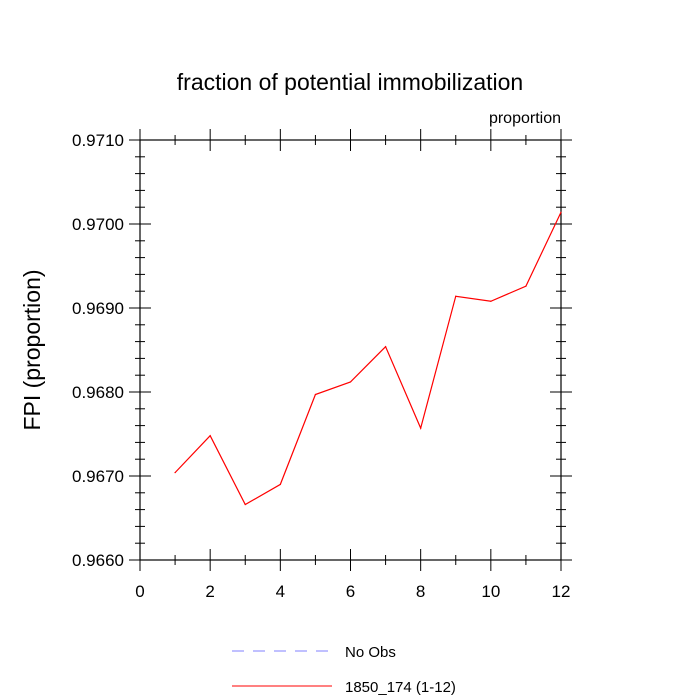  What do you see at coordinates (209, 591) in the screenshot?
I see `x-tick-label: 2` at bounding box center [209, 591].